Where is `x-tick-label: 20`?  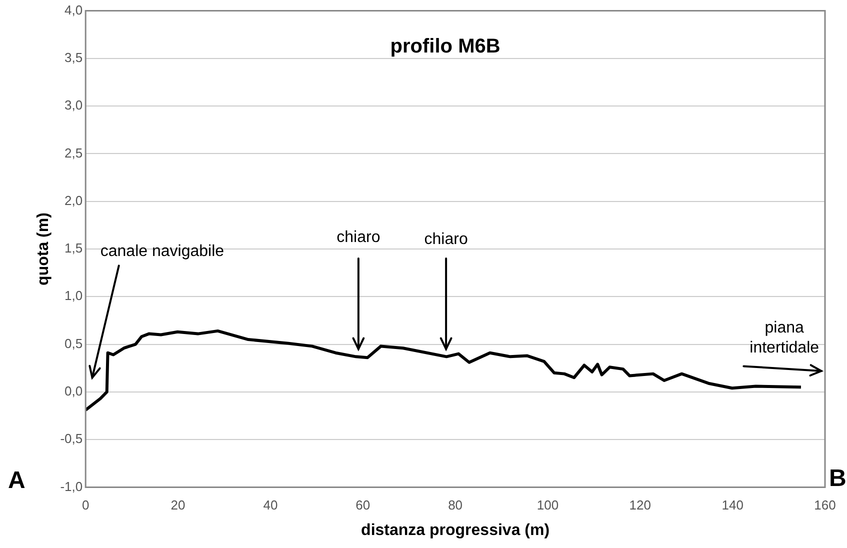
x-tick-label: 20 is located at coordinates (178, 505).